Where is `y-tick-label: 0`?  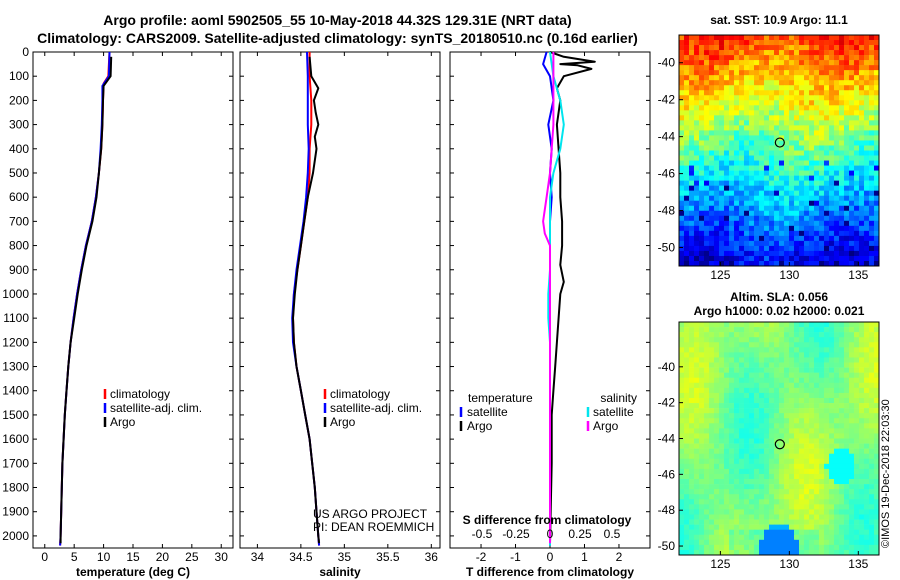
y-tick-label: 0 is located at coordinates (25, 52).